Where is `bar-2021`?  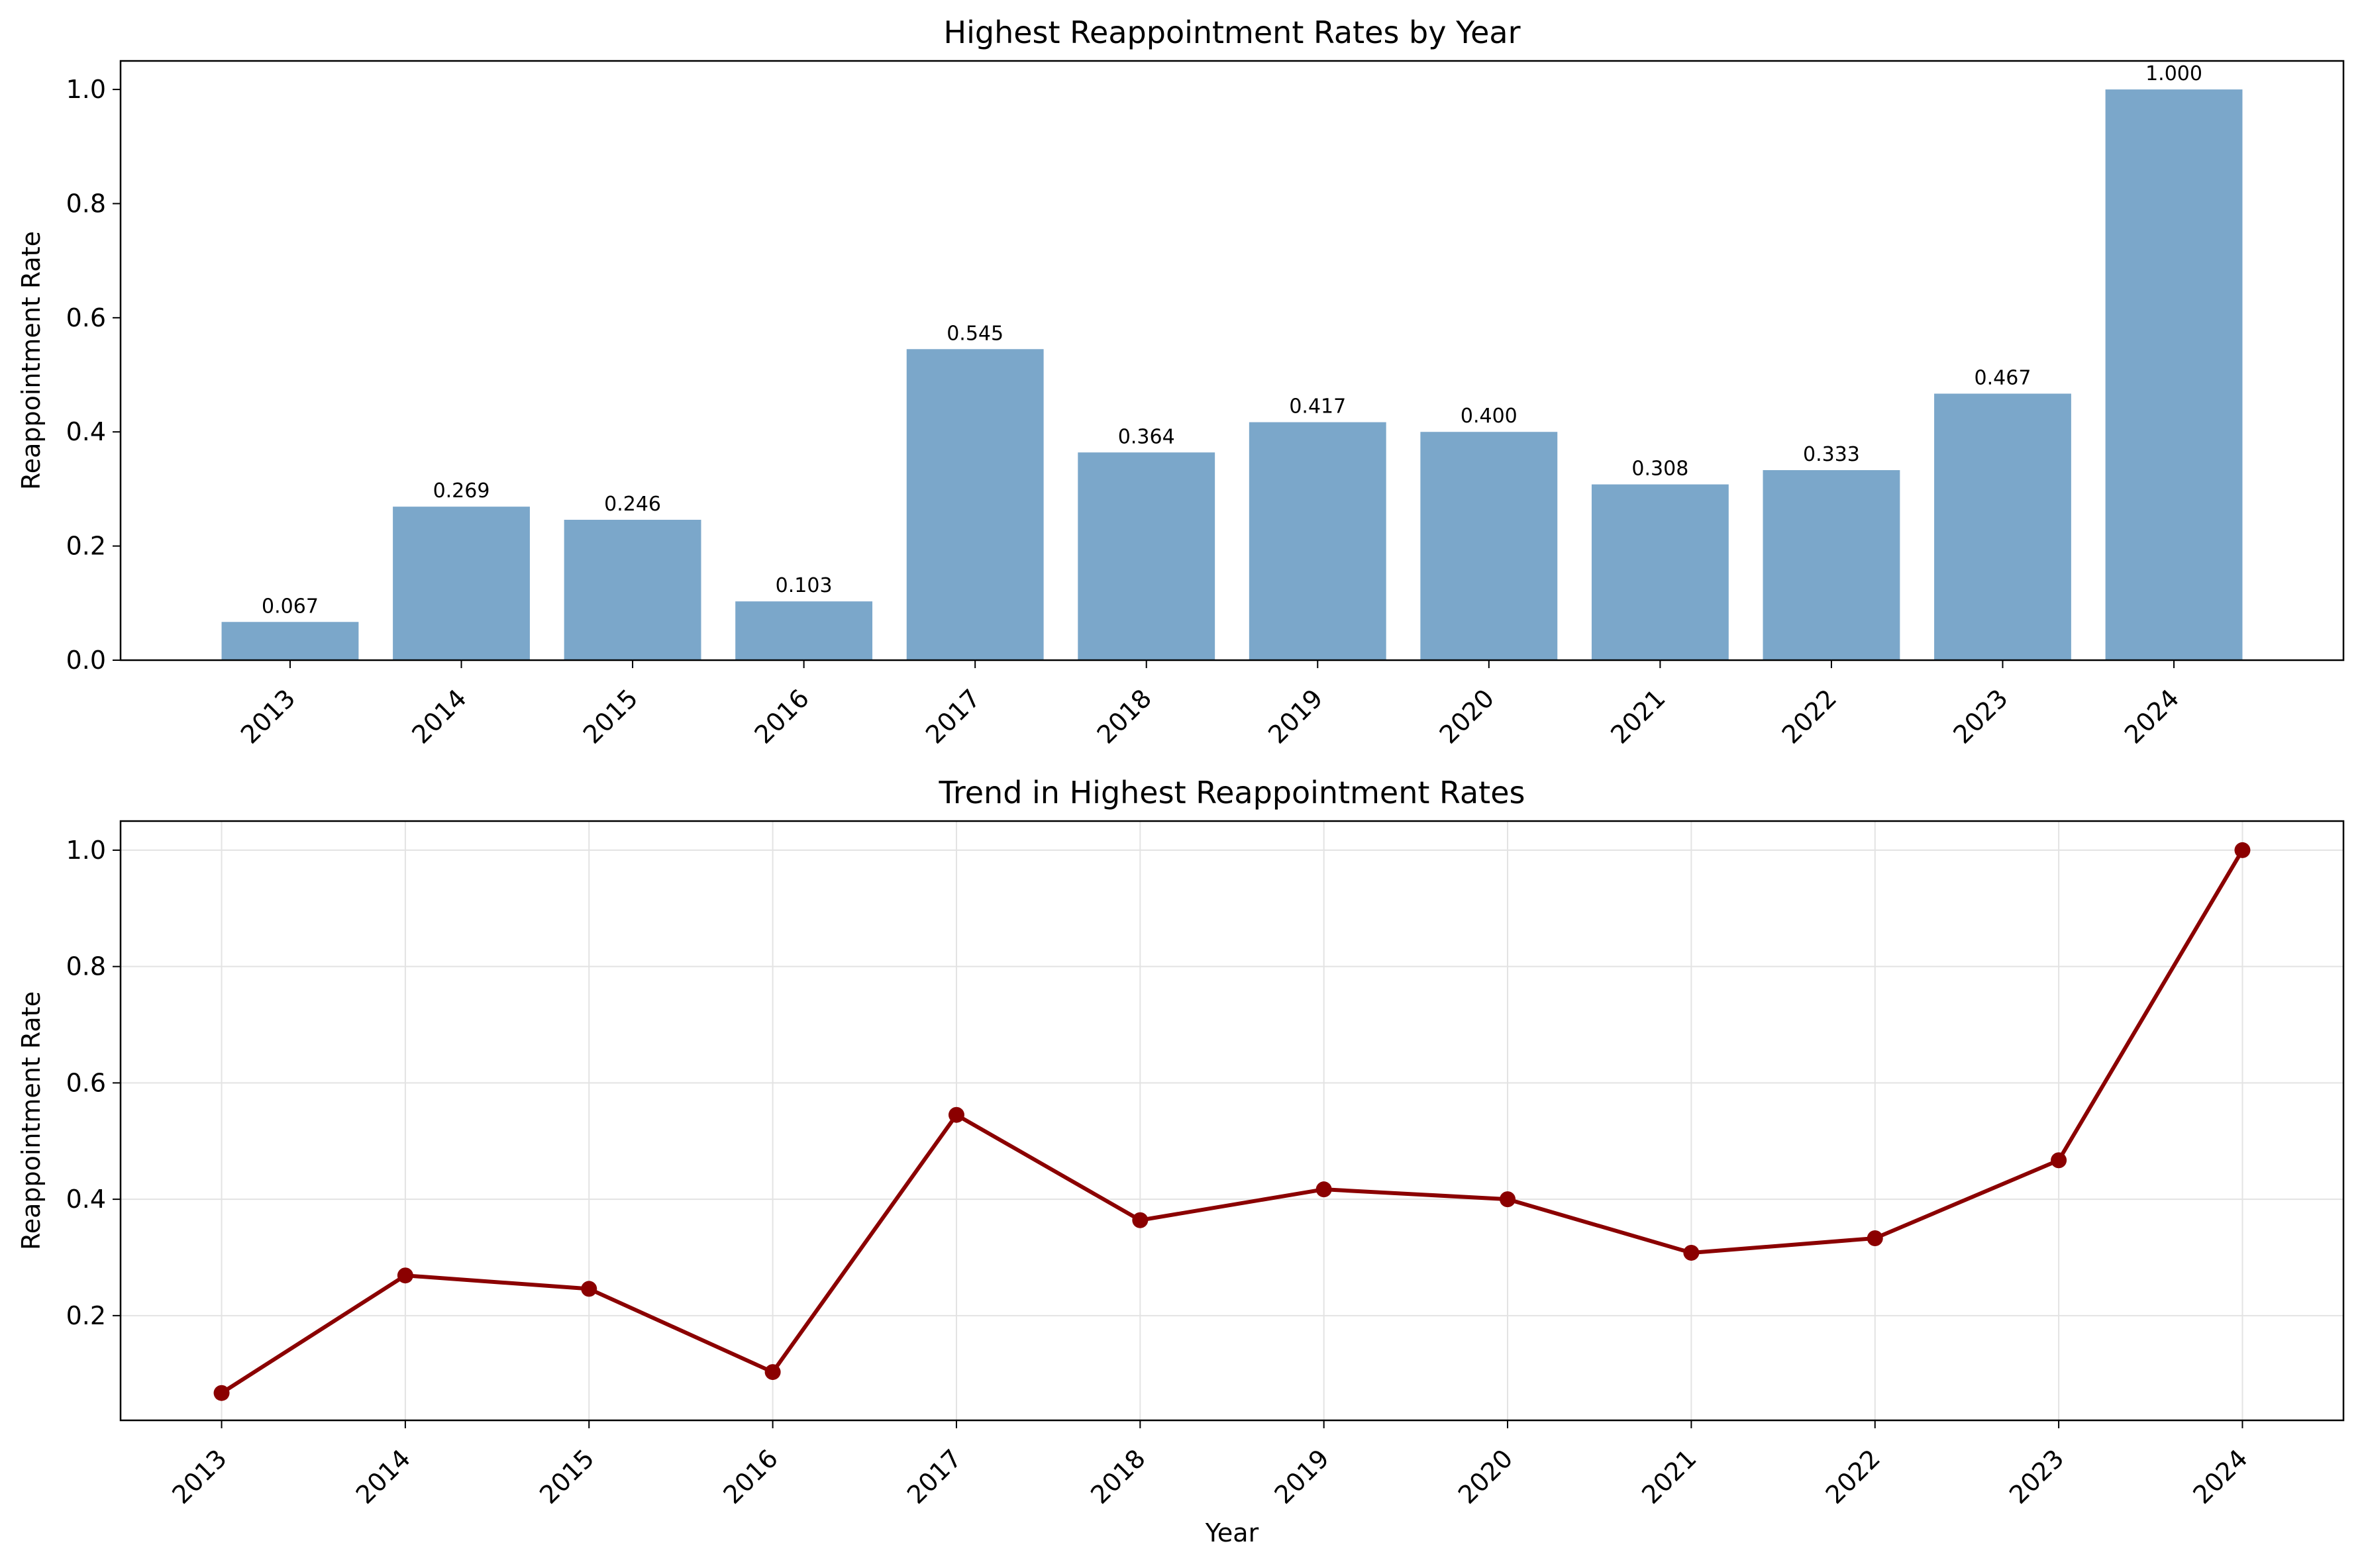
bar-2021 is located at coordinates (1660, 572).